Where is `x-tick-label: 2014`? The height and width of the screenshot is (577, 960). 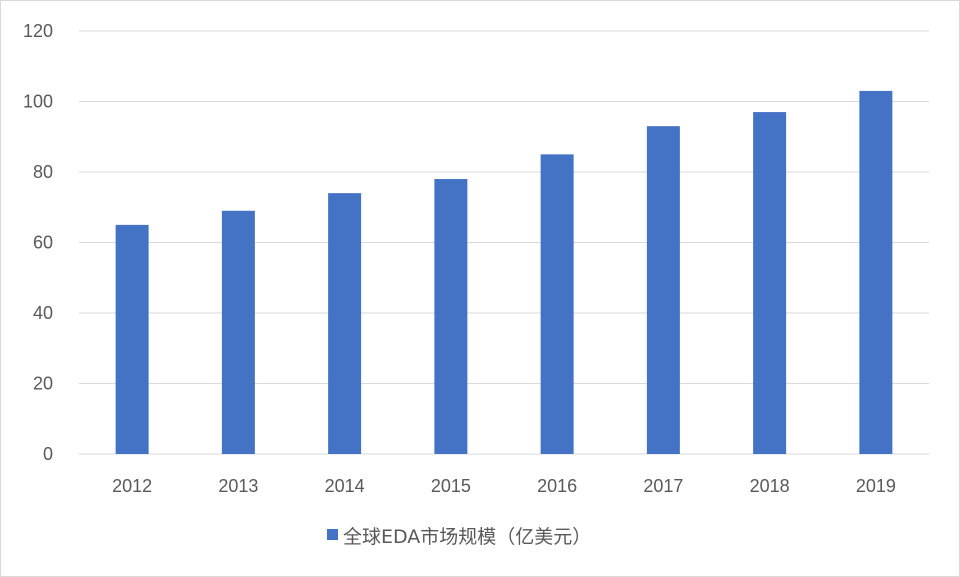 x-tick-label: 2014 is located at coordinates (345, 486).